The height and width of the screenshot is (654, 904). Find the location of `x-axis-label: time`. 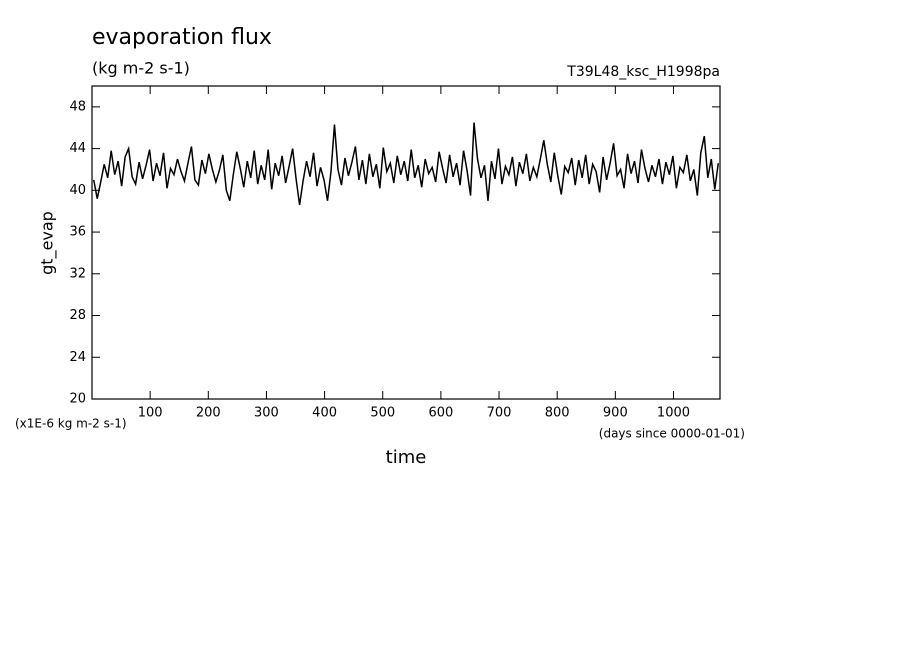

x-axis-label: time is located at coordinates (406, 457).